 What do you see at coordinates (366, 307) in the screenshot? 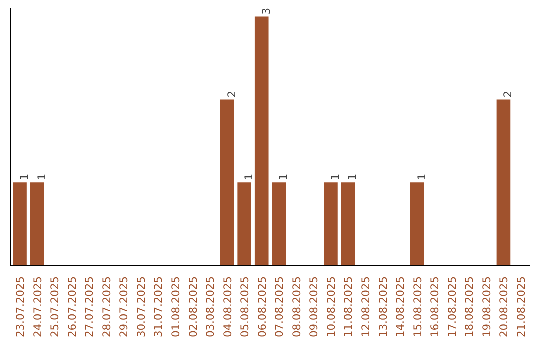
I see `x-tick-label: 12.08.2025` at bounding box center [366, 307].